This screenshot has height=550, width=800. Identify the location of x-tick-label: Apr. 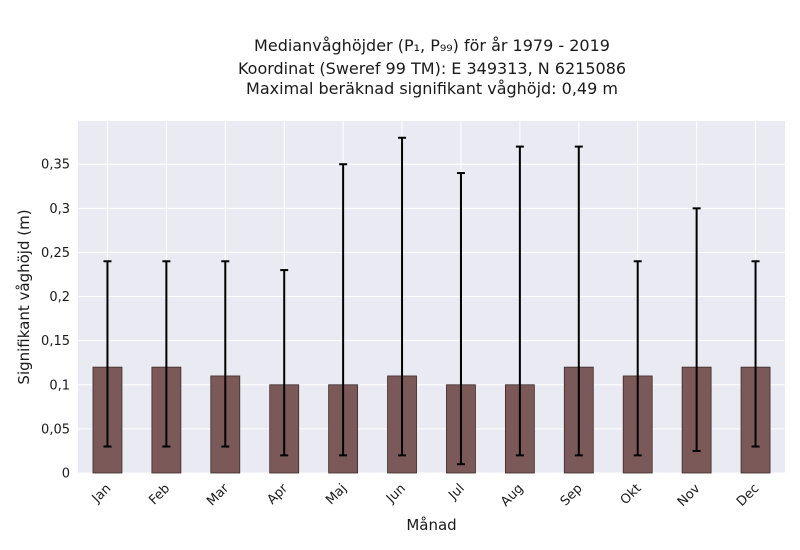
(278, 494).